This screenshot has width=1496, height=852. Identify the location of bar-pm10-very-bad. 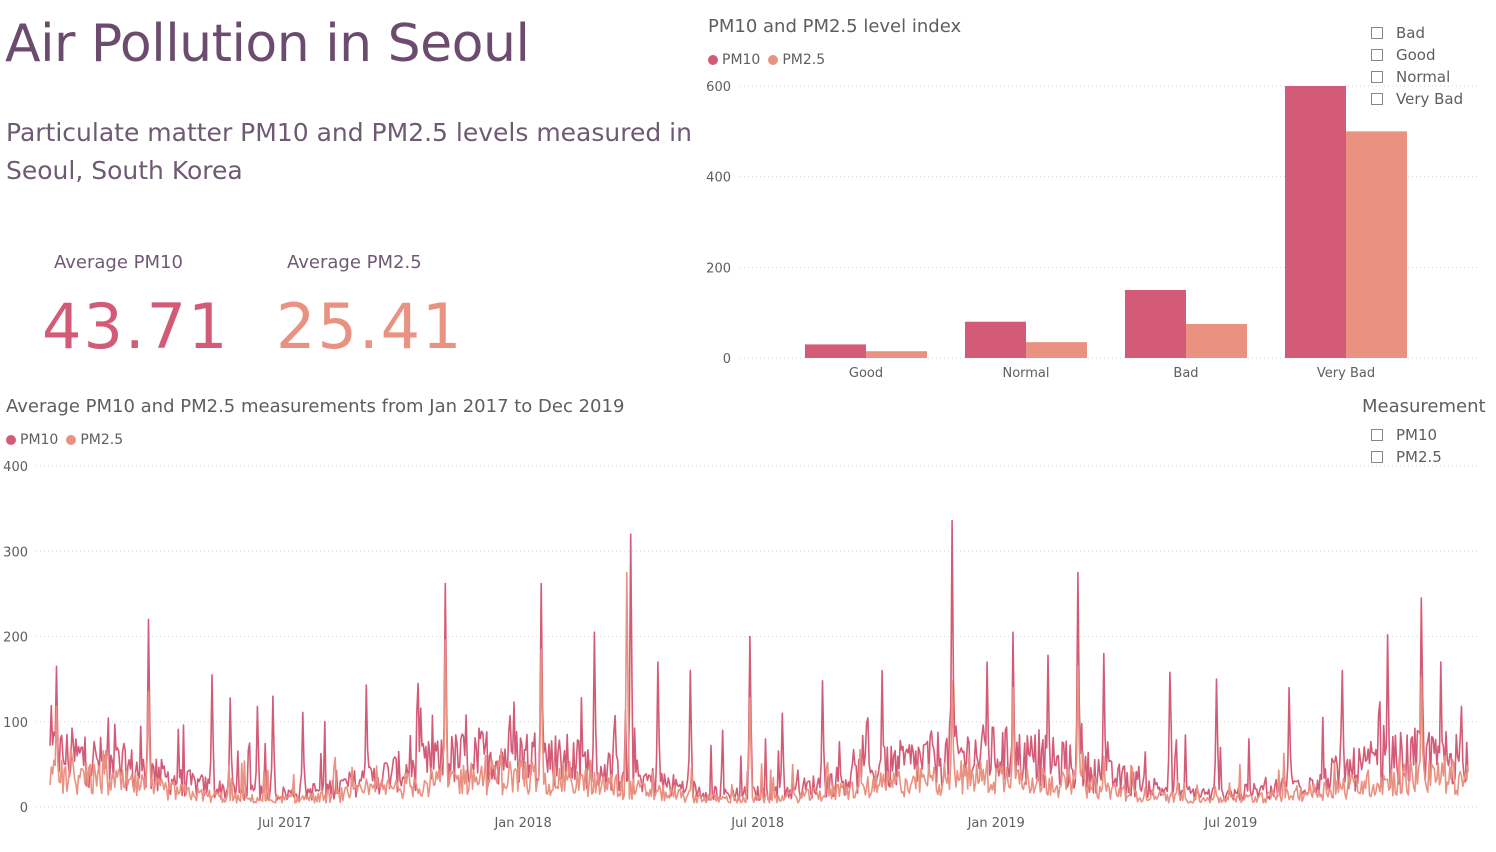
(1315, 222).